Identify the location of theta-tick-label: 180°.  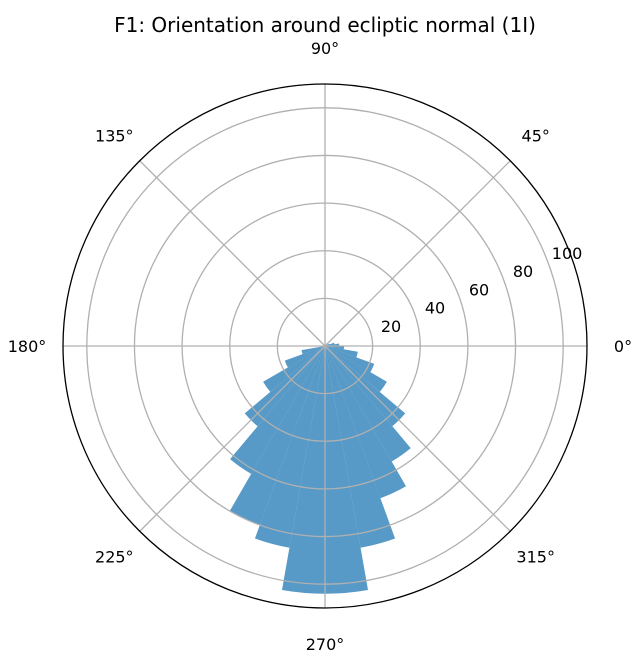
(27, 346).